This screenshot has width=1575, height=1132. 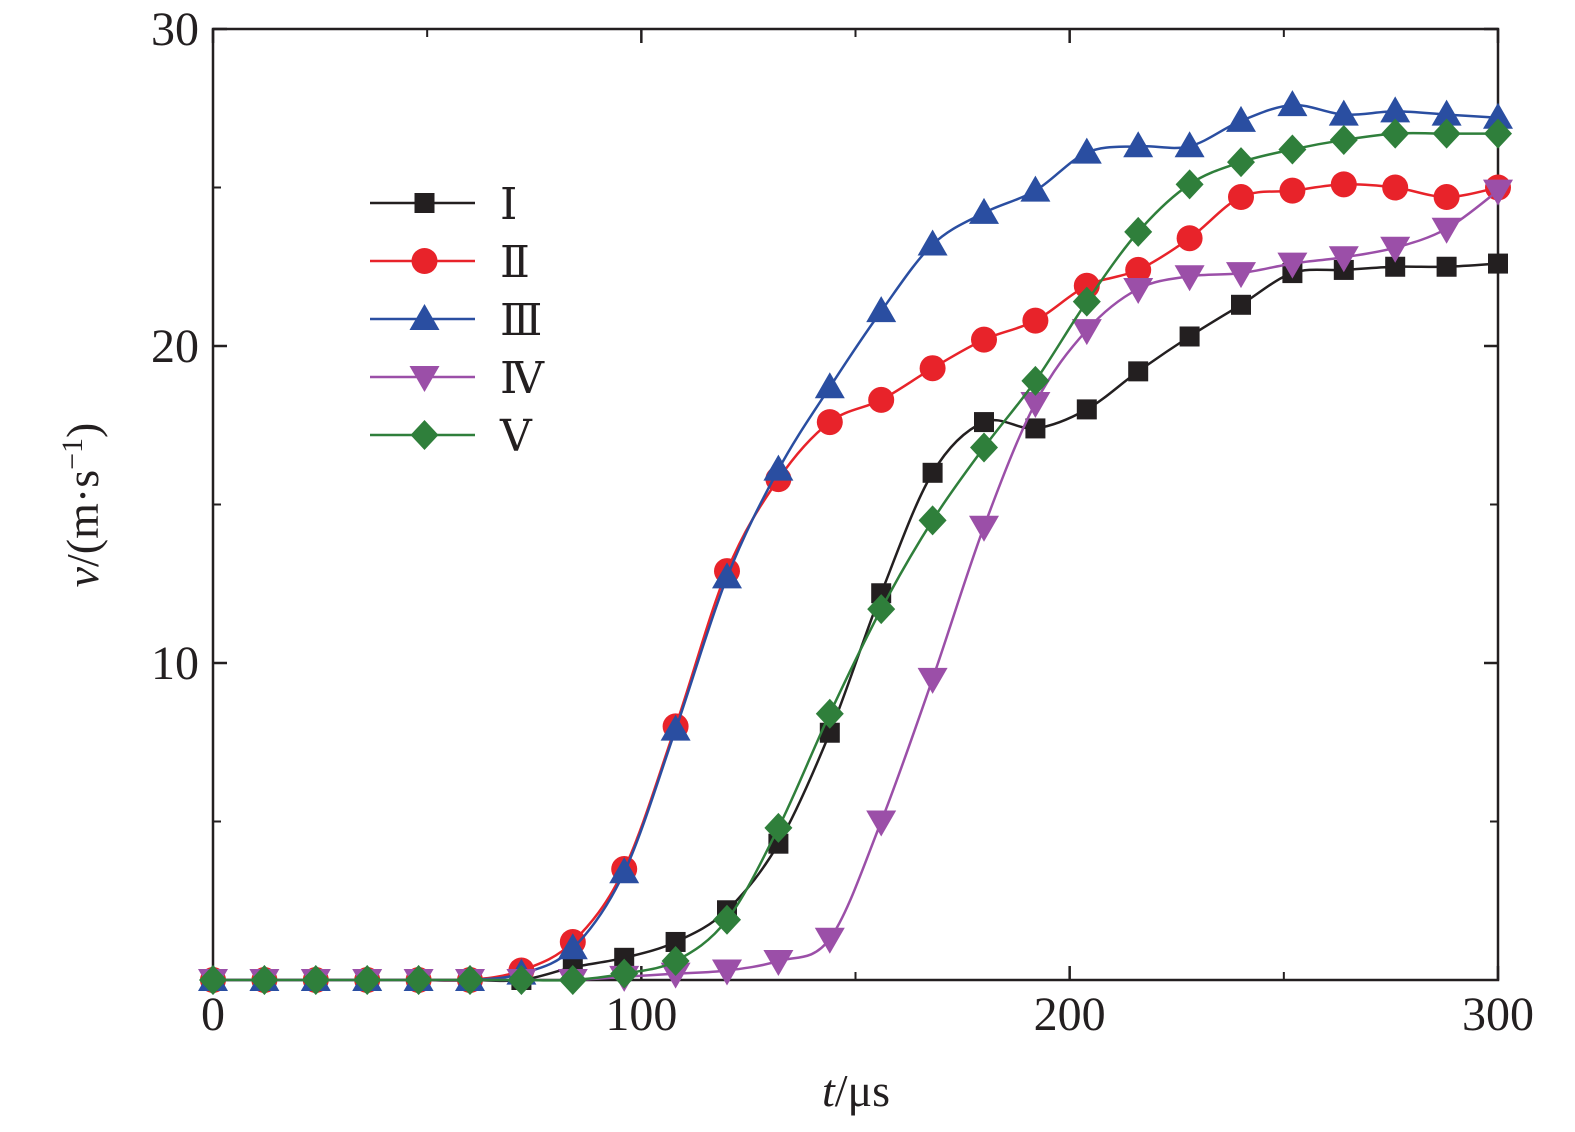 What do you see at coordinates (82, 576) in the screenshot?
I see `y-axis-title-var: v` at bounding box center [82, 576].